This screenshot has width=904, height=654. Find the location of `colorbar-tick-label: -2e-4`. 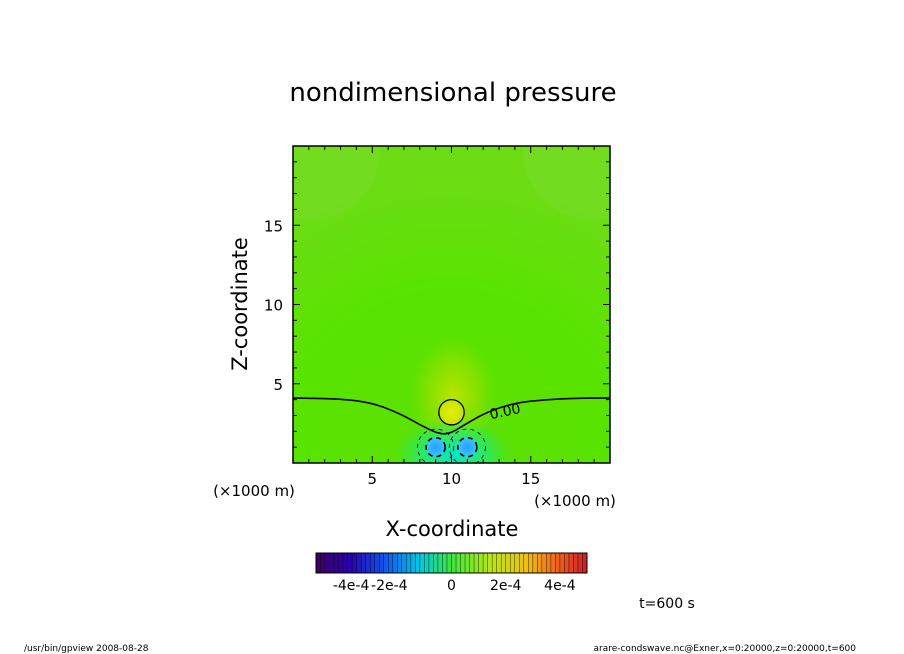

colorbar-tick-label: -2e-4 is located at coordinates (389, 586).